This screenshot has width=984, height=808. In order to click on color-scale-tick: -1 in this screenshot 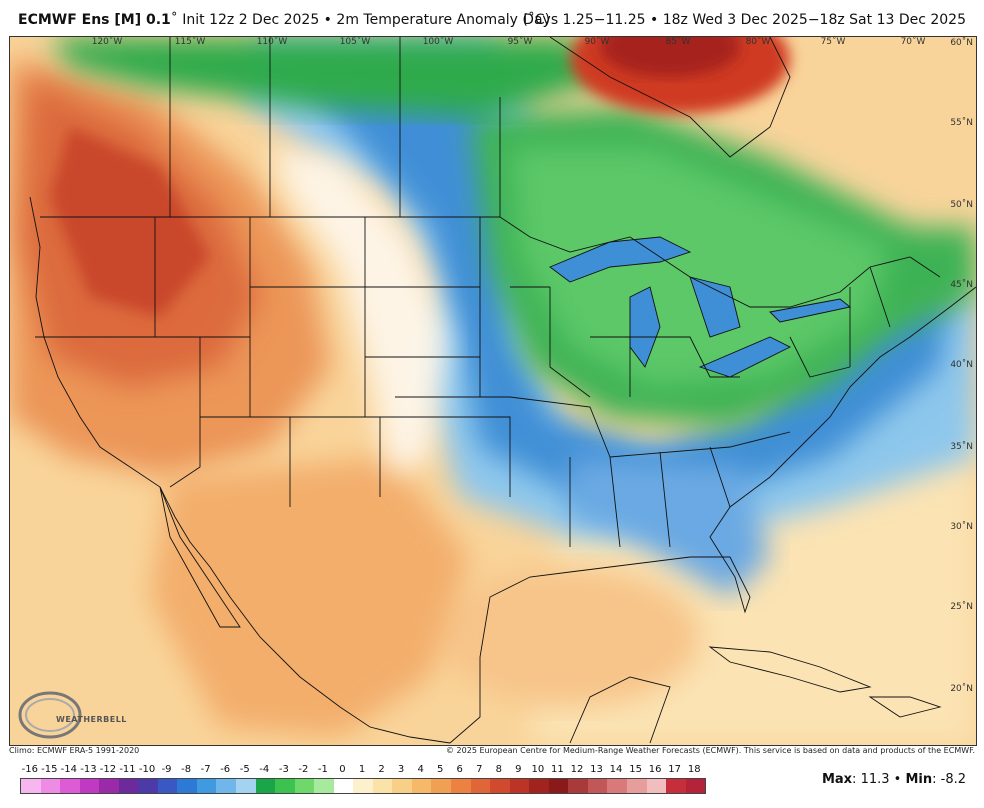, I will do `click(322, 769)`.